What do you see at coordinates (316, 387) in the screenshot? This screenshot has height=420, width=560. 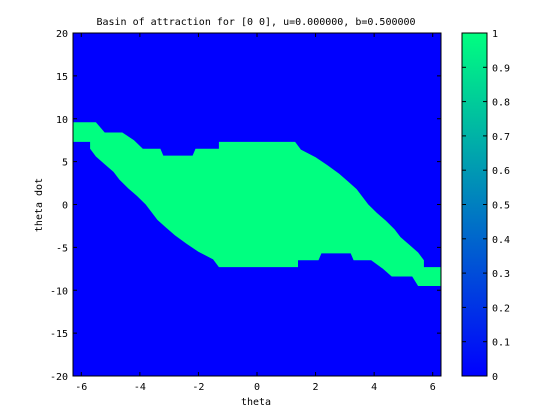 I see `x-tick-label: 2` at bounding box center [316, 387].